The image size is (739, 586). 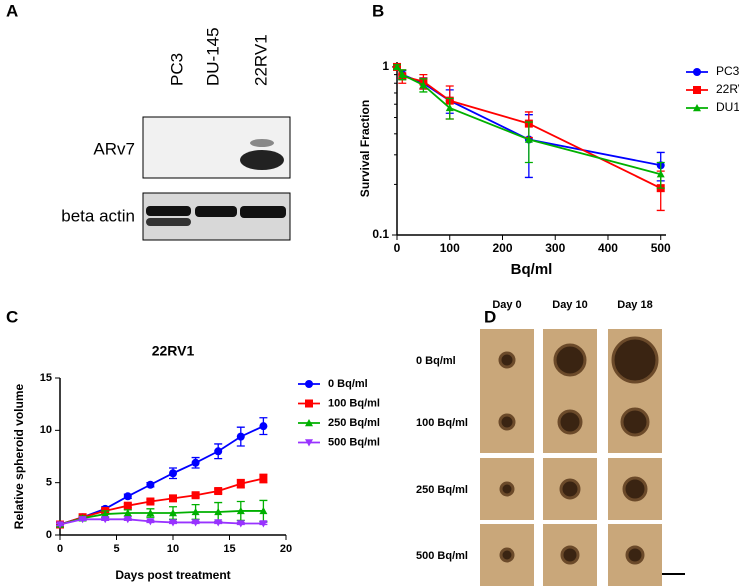 I want to click on legend-label: 0 Bq/ml, so click(x=348, y=384).